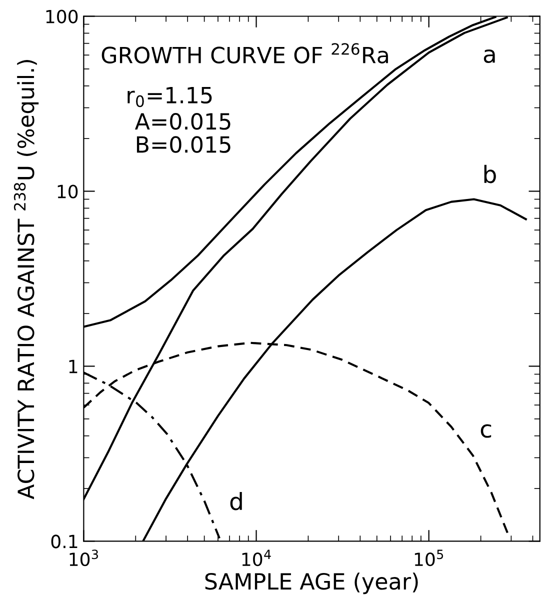 The width and height of the screenshot is (547, 602). What do you see at coordinates (311, 583) in the screenshot?
I see `x-axis-title: SAMPLE AGE (year)` at bounding box center [311, 583].